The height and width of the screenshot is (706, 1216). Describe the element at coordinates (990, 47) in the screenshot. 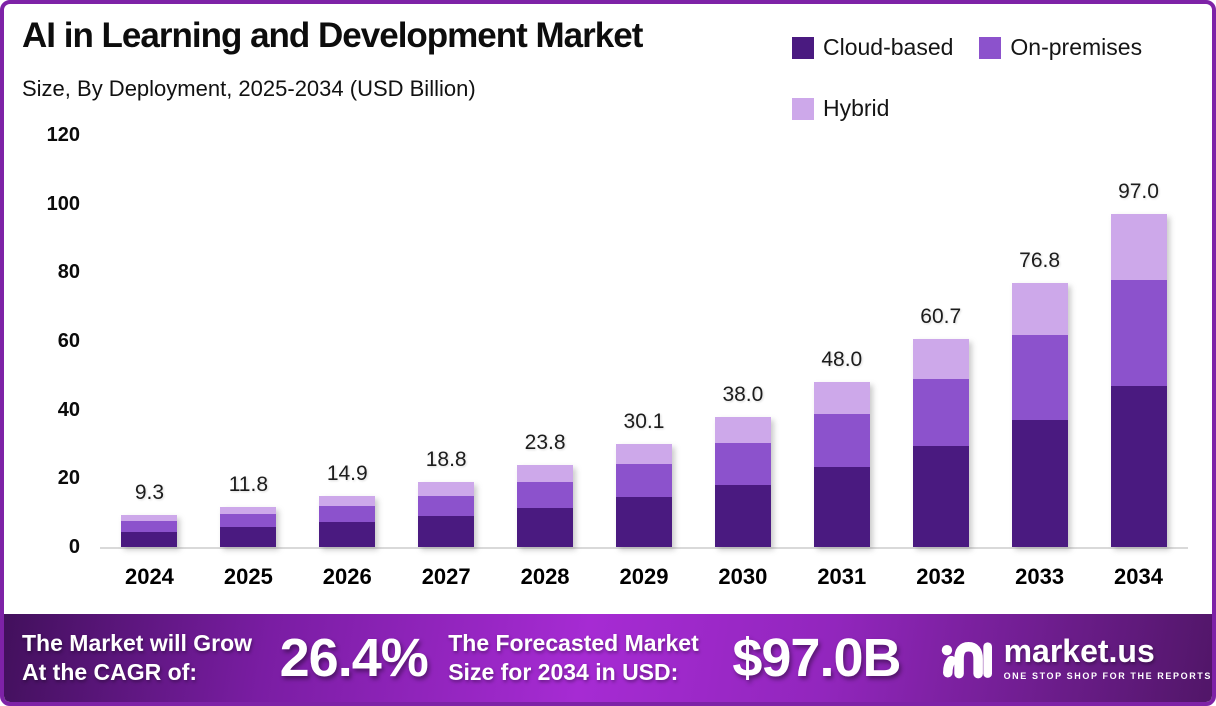

I see `legend-swatch-on-premises` at that location.